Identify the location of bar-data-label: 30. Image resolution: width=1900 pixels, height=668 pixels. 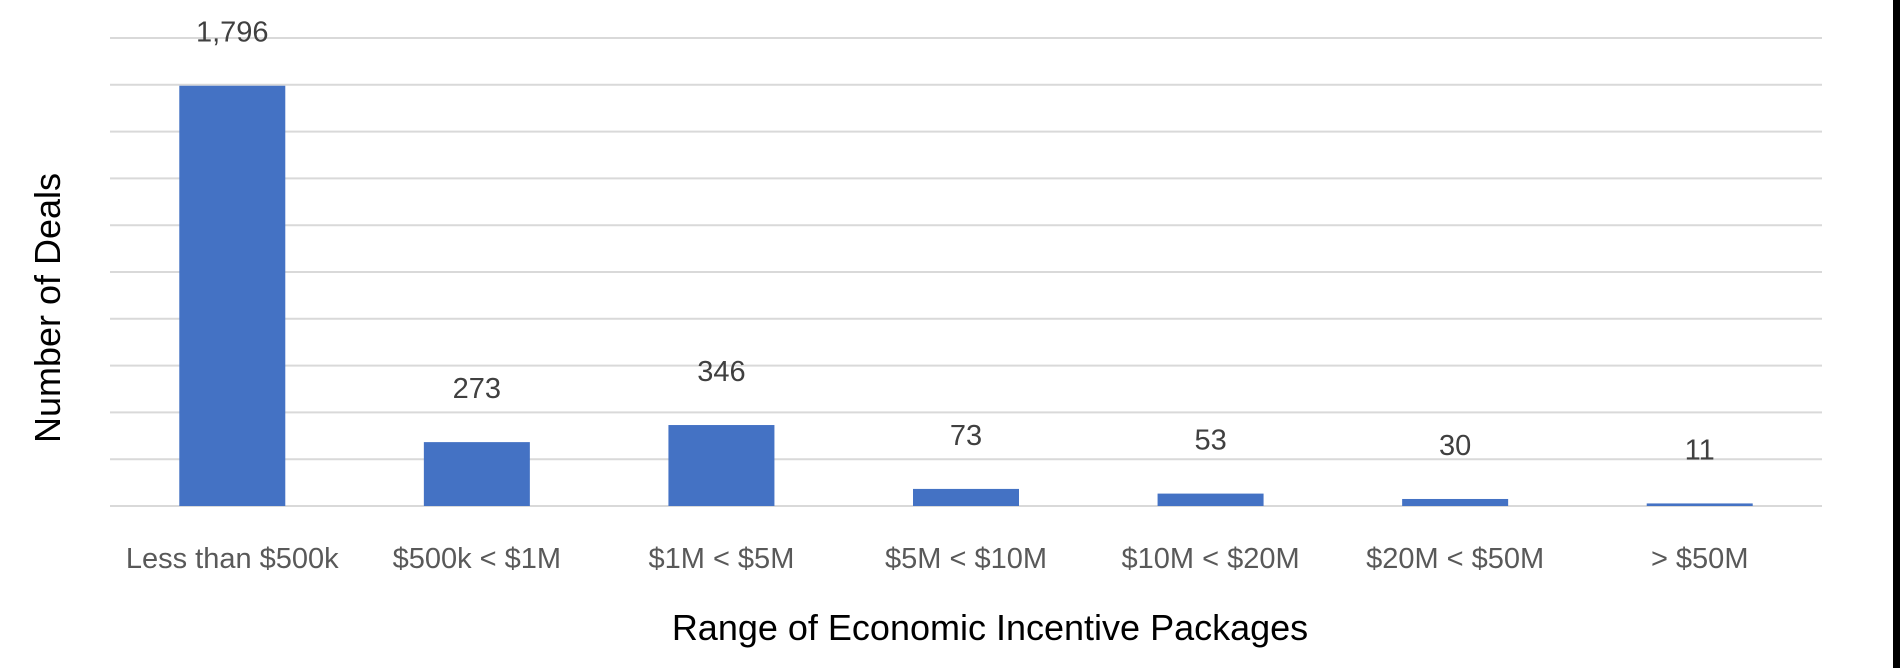
(1455, 446).